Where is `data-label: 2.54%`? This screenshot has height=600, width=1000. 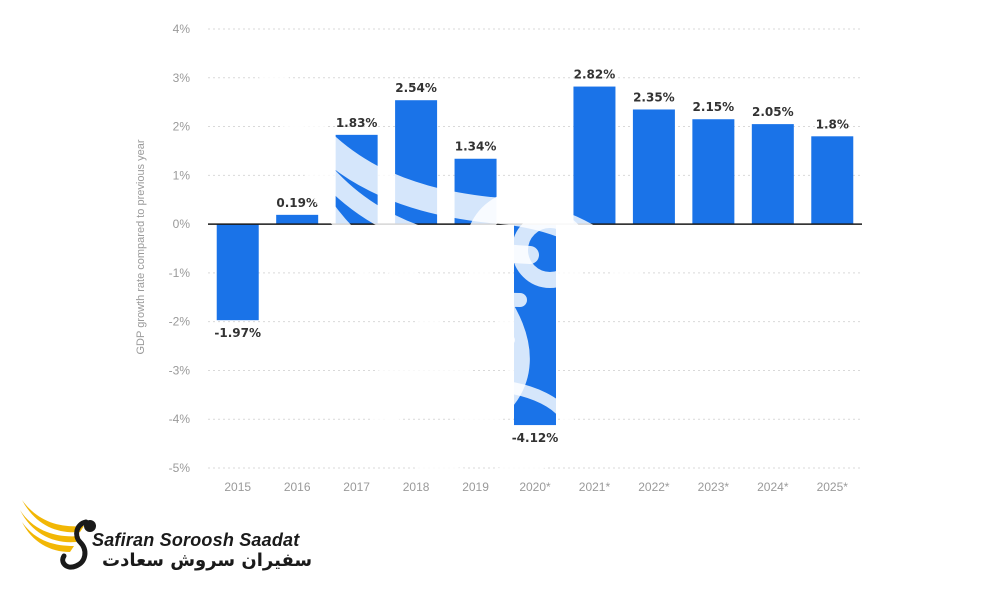 data-label: 2.54% is located at coordinates (416, 88).